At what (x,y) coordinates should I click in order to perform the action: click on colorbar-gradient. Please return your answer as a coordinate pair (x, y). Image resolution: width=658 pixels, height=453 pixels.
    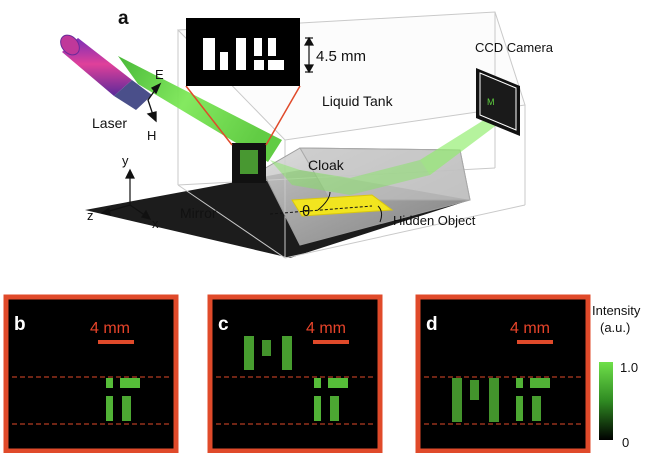
    Looking at the image, I should click on (606, 401).